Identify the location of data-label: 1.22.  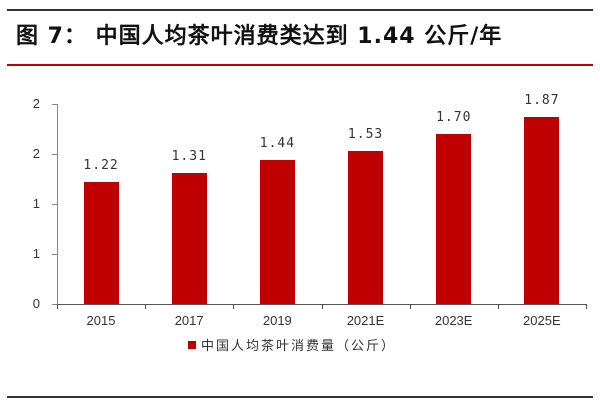
(101, 165).